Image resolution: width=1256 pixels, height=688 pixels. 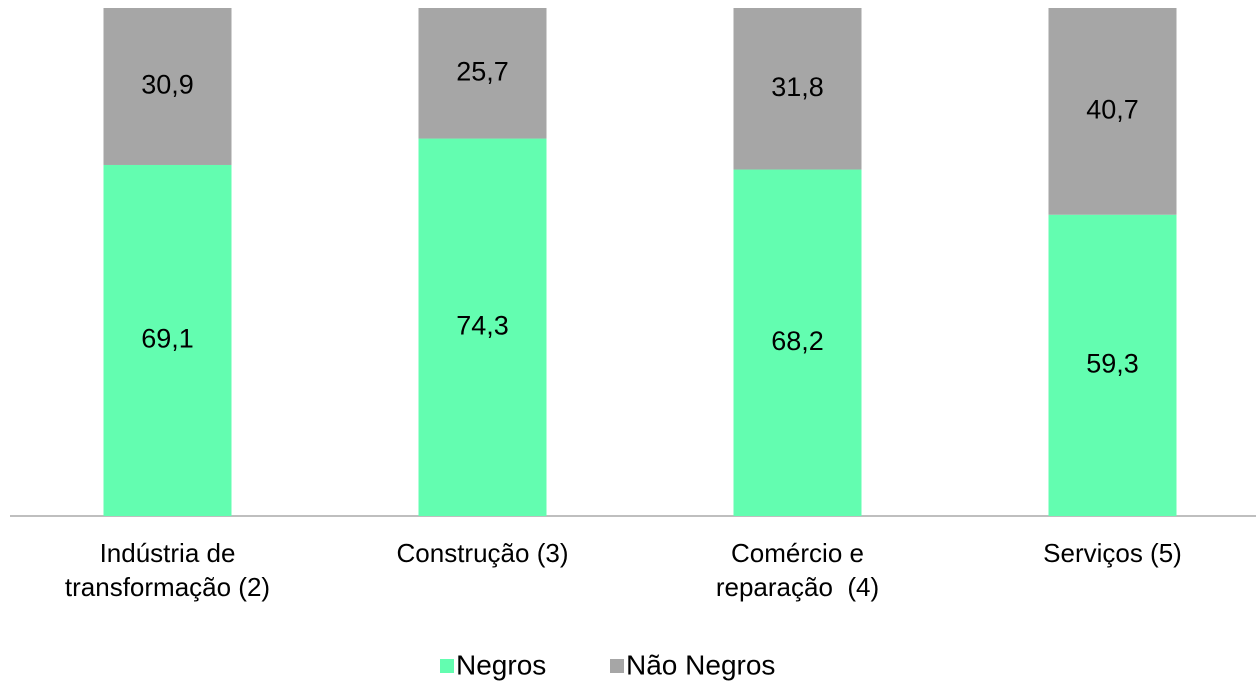 I want to click on legend-label: Negros, so click(x=501, y=664).